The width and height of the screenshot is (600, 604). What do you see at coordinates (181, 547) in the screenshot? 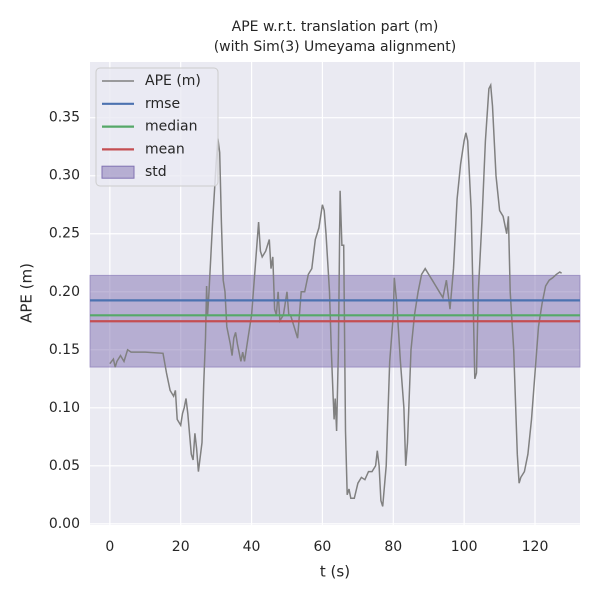
I see `x-tick-label: 20` at bounding box center [181, 547].